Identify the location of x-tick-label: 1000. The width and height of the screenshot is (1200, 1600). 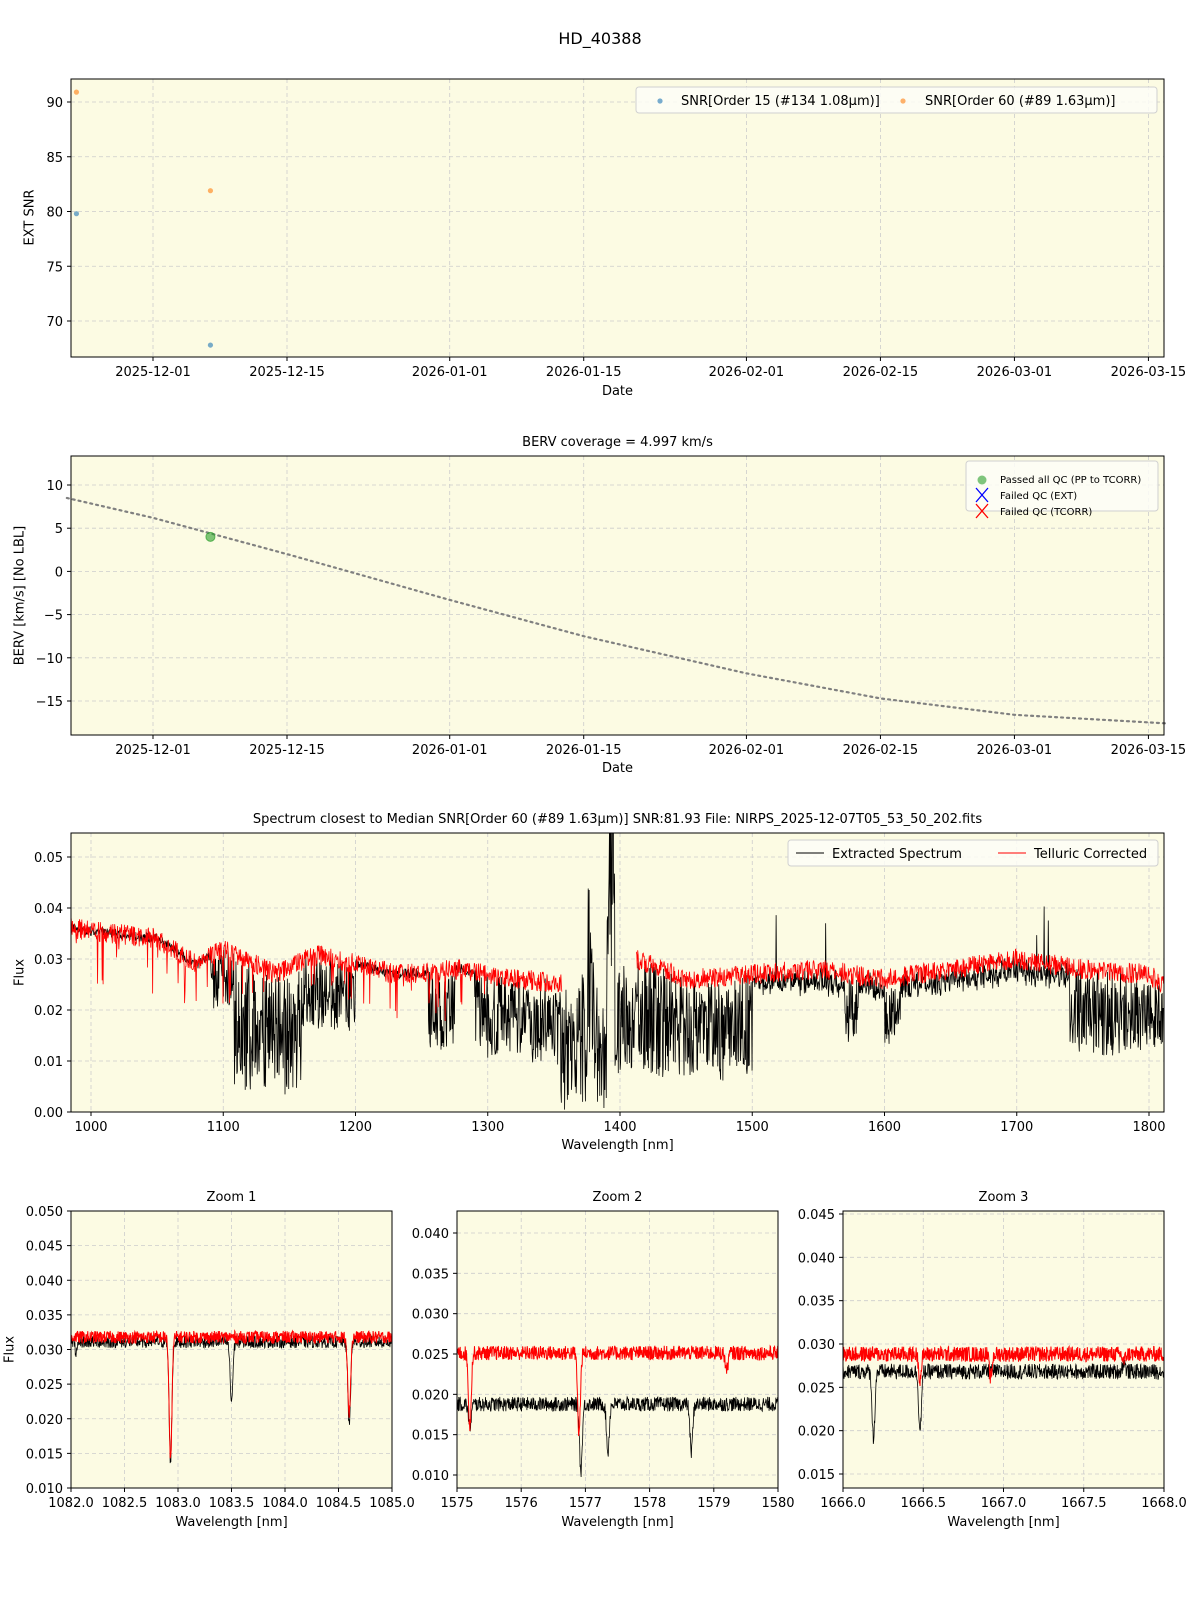
(90, 1127).